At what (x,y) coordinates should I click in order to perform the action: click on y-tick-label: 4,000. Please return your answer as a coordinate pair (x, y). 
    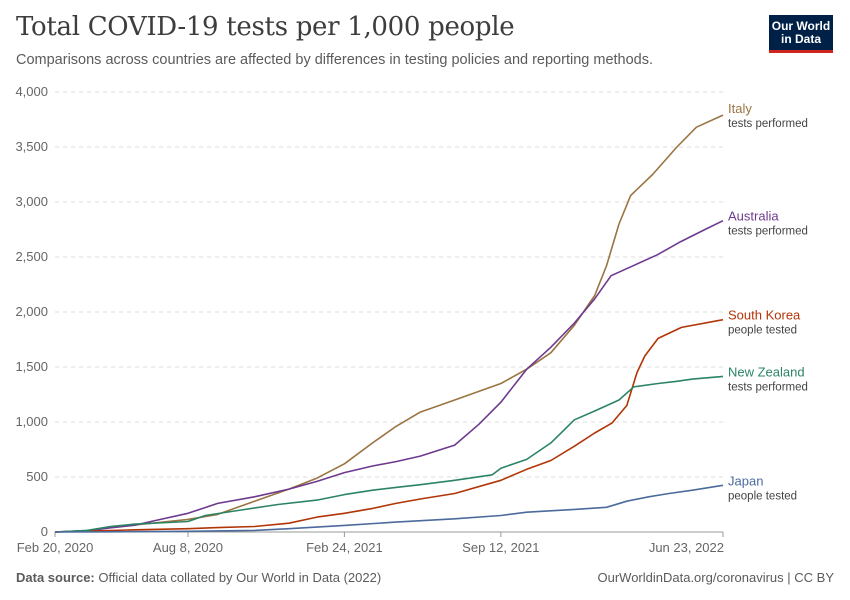
    Looking at the image, I should click on (31, 91).